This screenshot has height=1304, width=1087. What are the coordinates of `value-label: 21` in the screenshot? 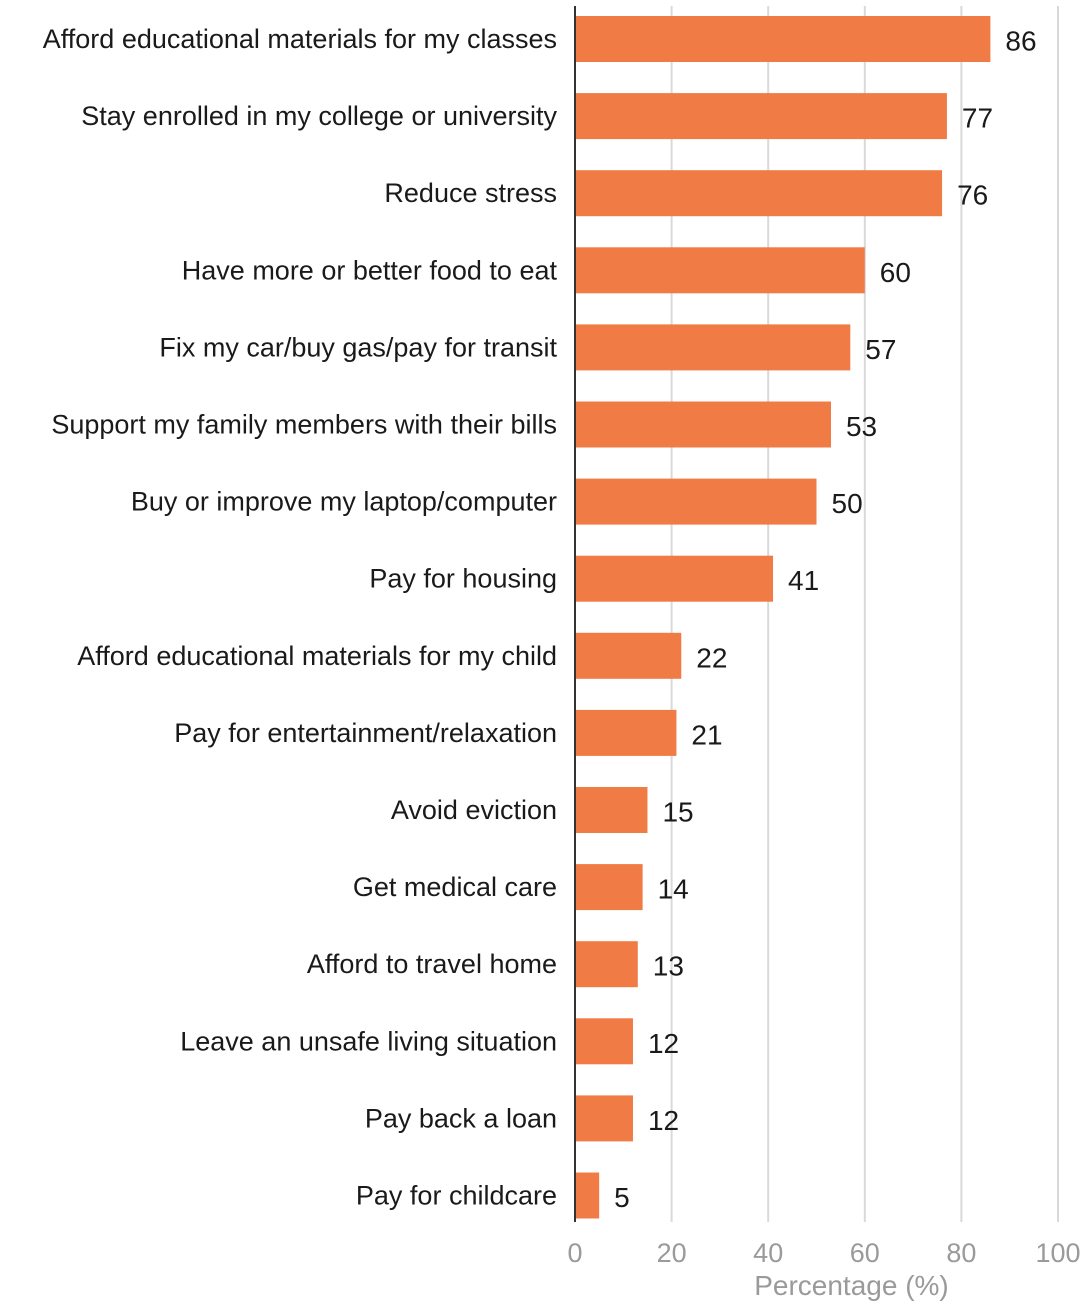 It's located at (706, 734).